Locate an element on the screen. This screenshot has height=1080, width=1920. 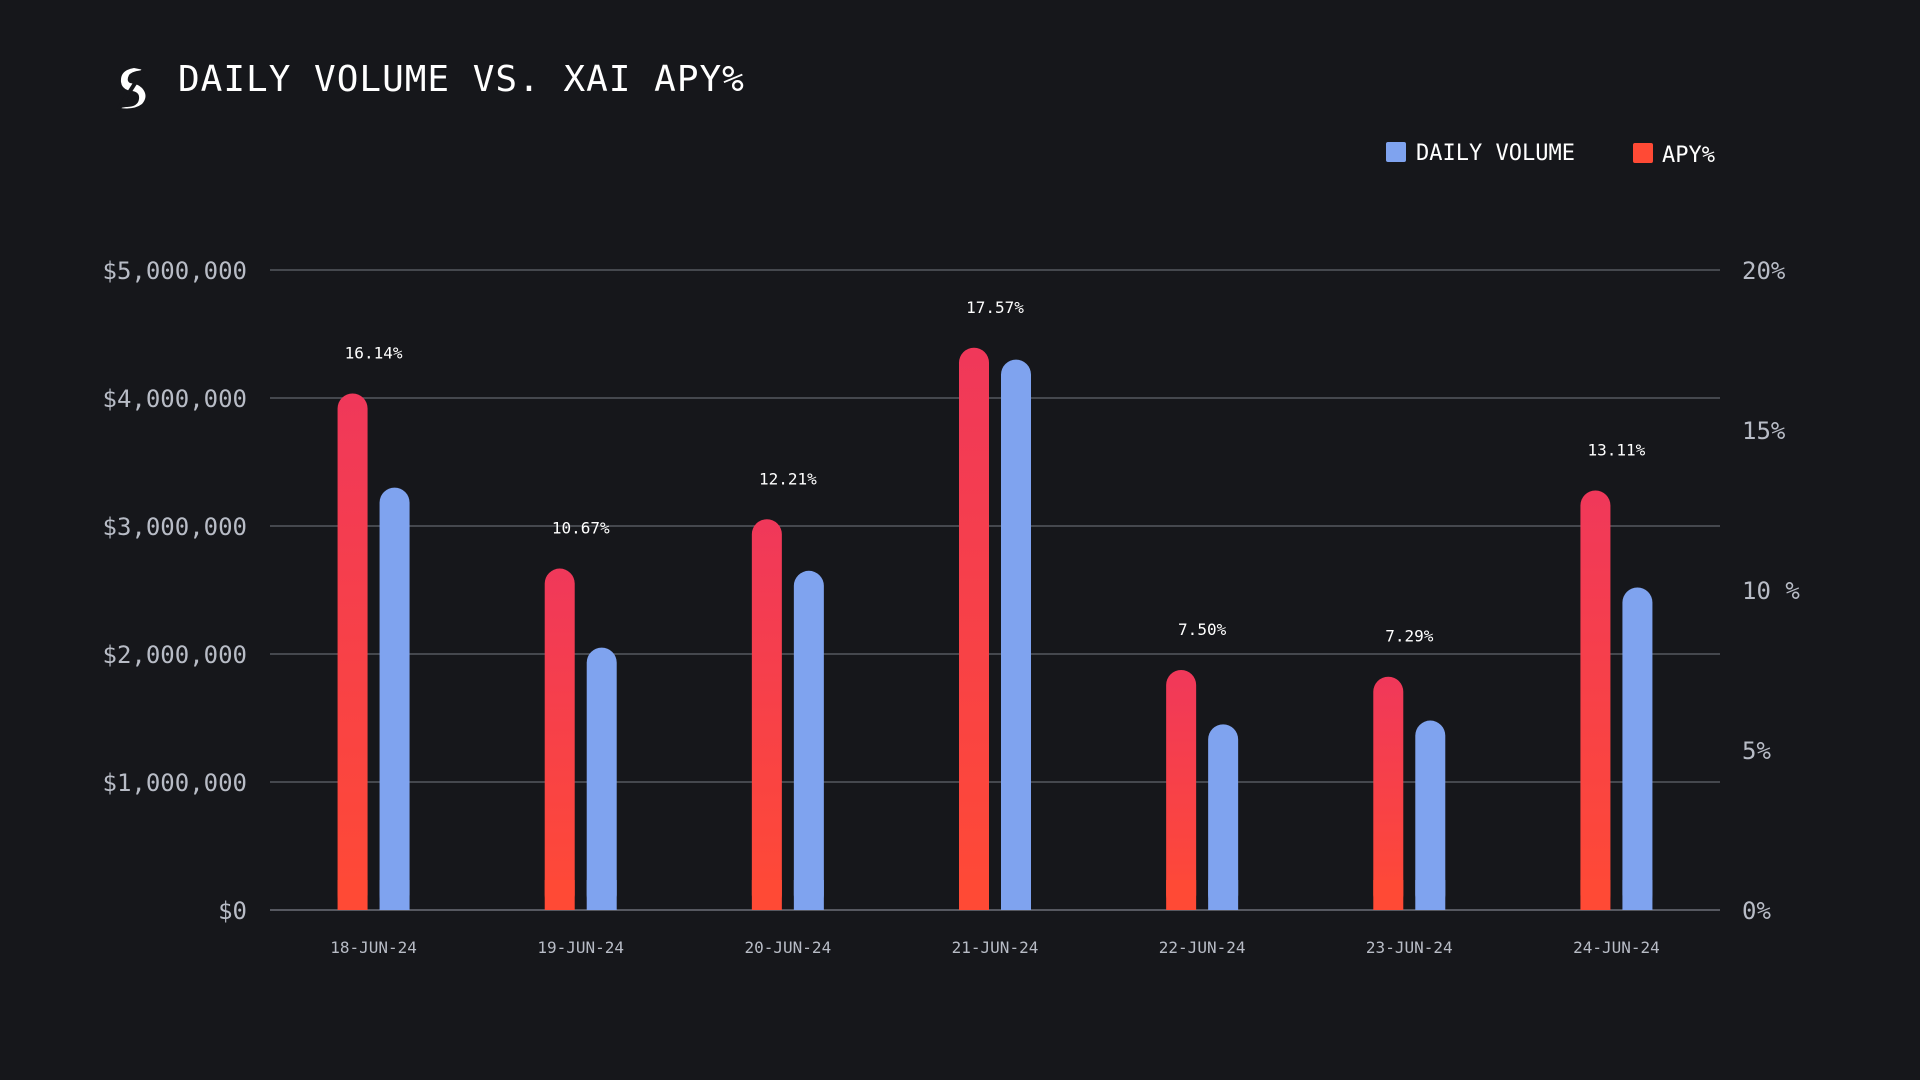
x-tick-label: 22-JUN-24 is located at coordinates (1202, 947).